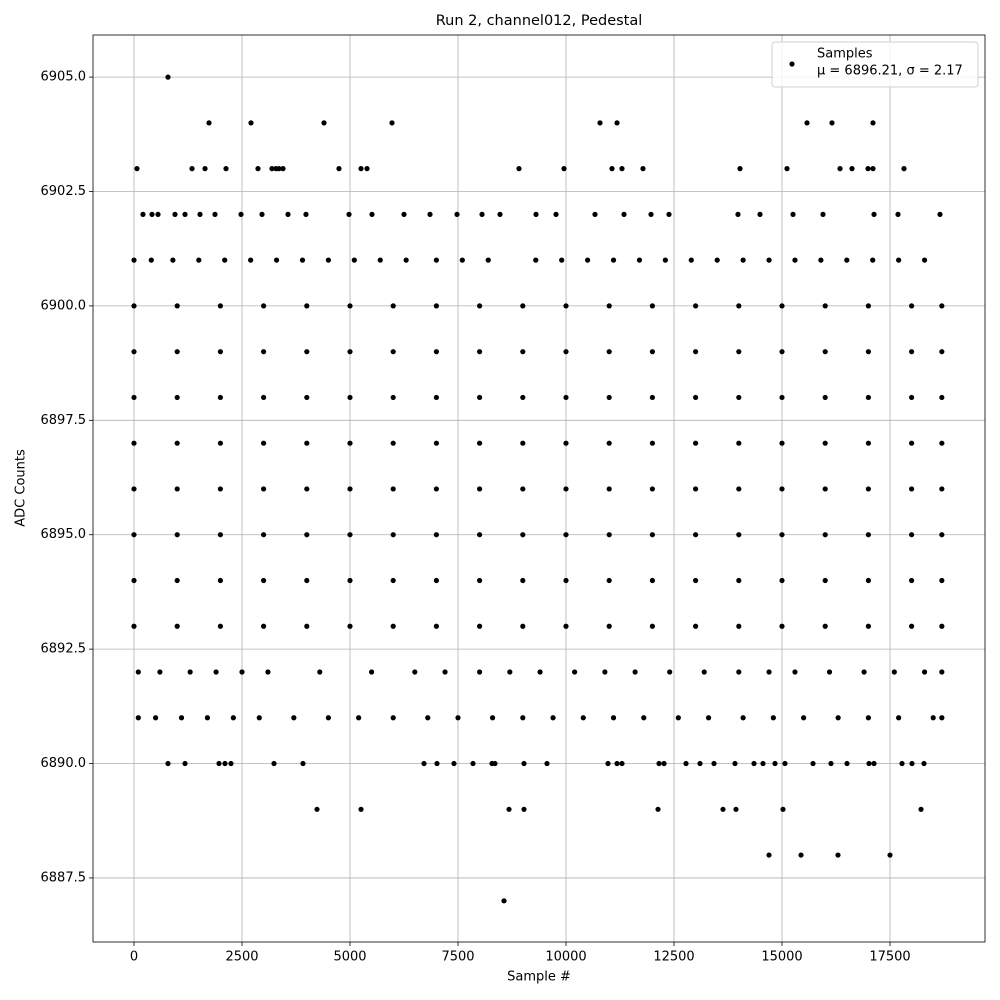  I want to click on y-tick-label: 6902.5, so click(64, 191).